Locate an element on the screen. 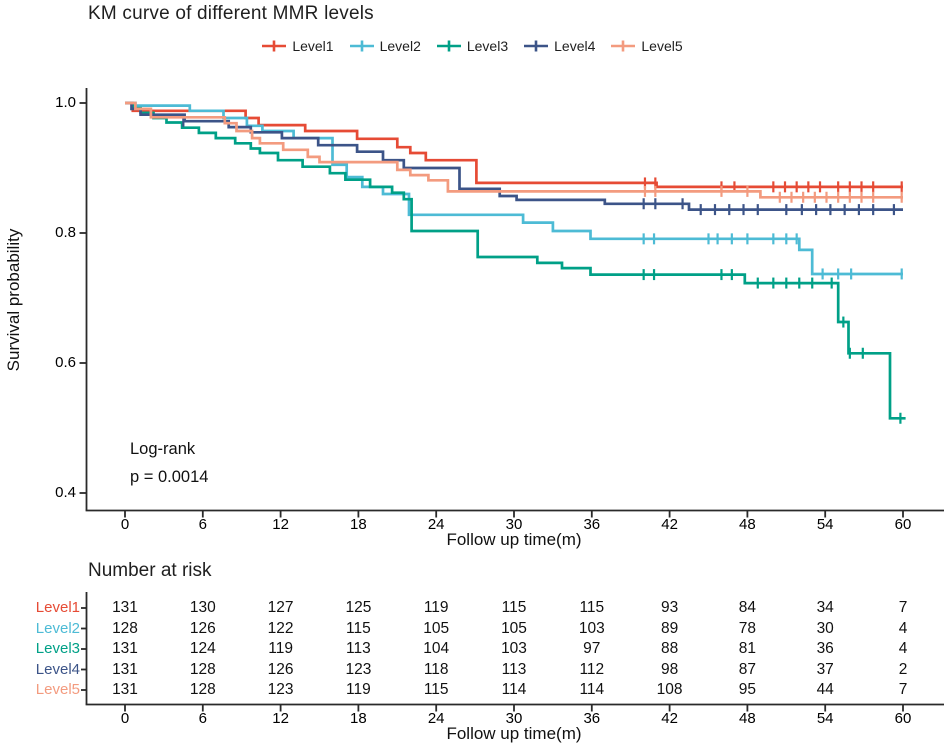 The width and height of the screenshot is (944, 745). legend-item-label: Level5 is located at coordinates (662, 46).